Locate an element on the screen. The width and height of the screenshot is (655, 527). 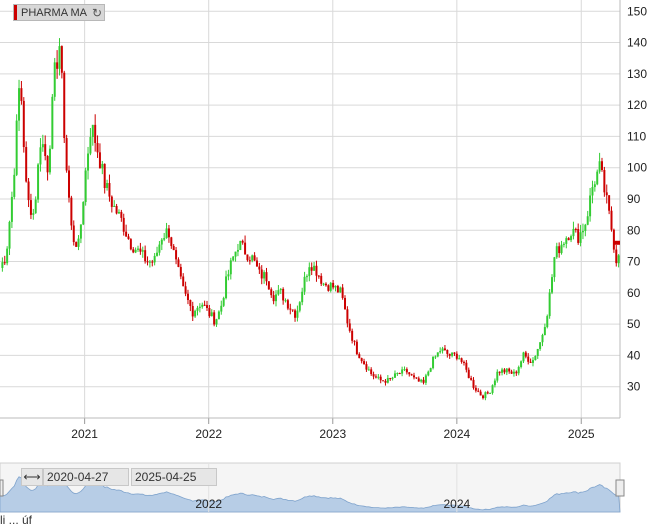
series-legend: PHARMA MA ↻ is located at coordinates (59, 12).